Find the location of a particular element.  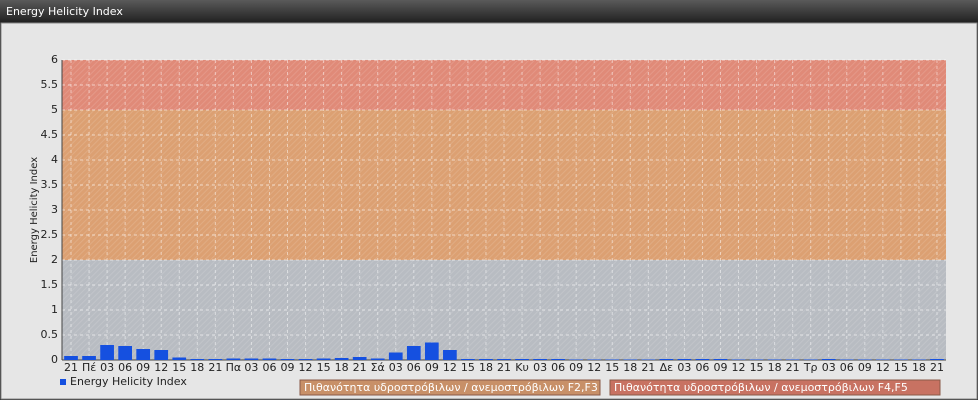

y-tick-label: 4 is located at coordinates (54, 159).